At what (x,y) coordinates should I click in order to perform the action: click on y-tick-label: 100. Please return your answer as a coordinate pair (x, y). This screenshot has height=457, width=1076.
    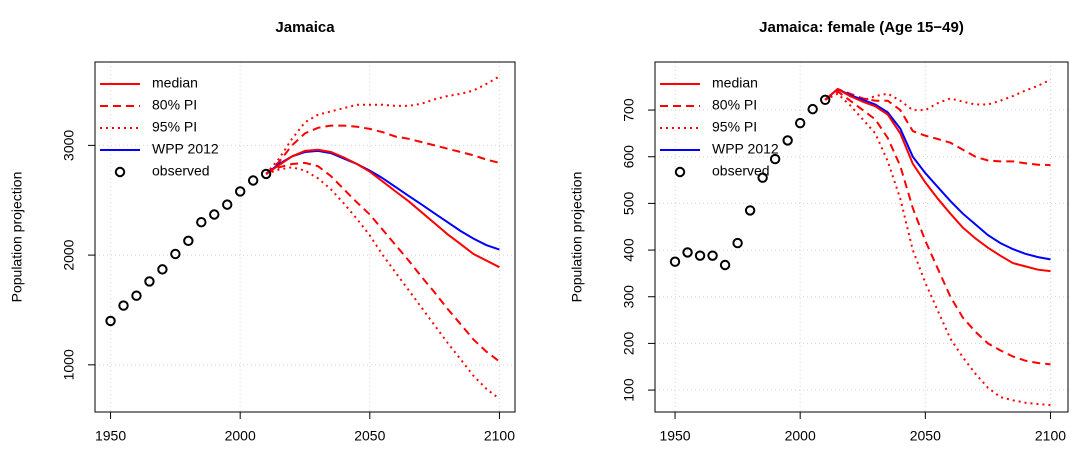
    Looking at the image, I should click on (629, 390).